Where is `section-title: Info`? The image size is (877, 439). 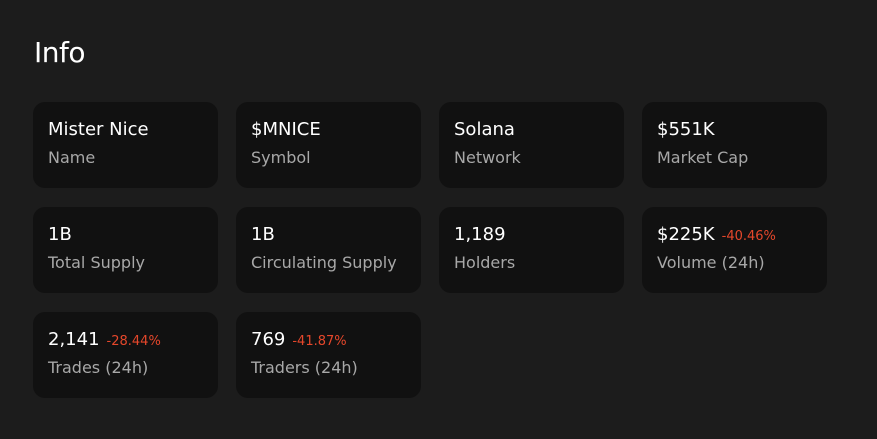 section-title: Info is located at coordinates (60, 52).